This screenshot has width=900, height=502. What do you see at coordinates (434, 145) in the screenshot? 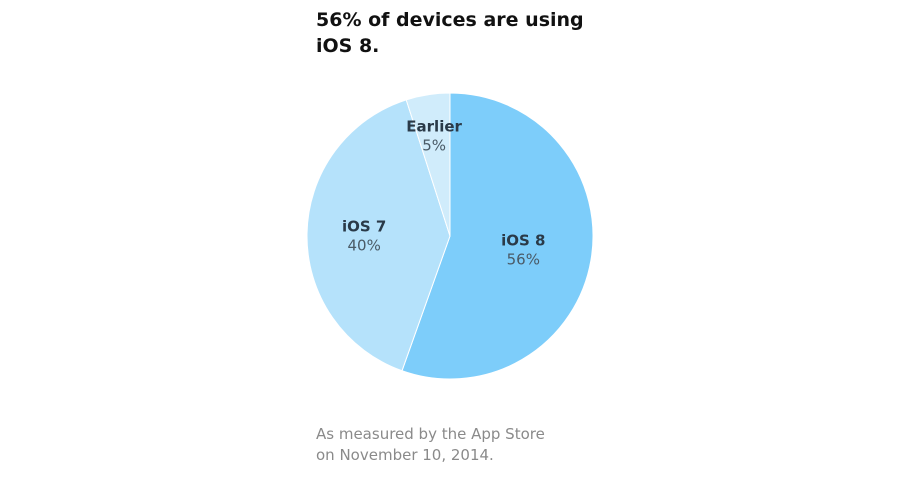
I see `slice-value-earlier: 5%` at bounding box center [434, 145].